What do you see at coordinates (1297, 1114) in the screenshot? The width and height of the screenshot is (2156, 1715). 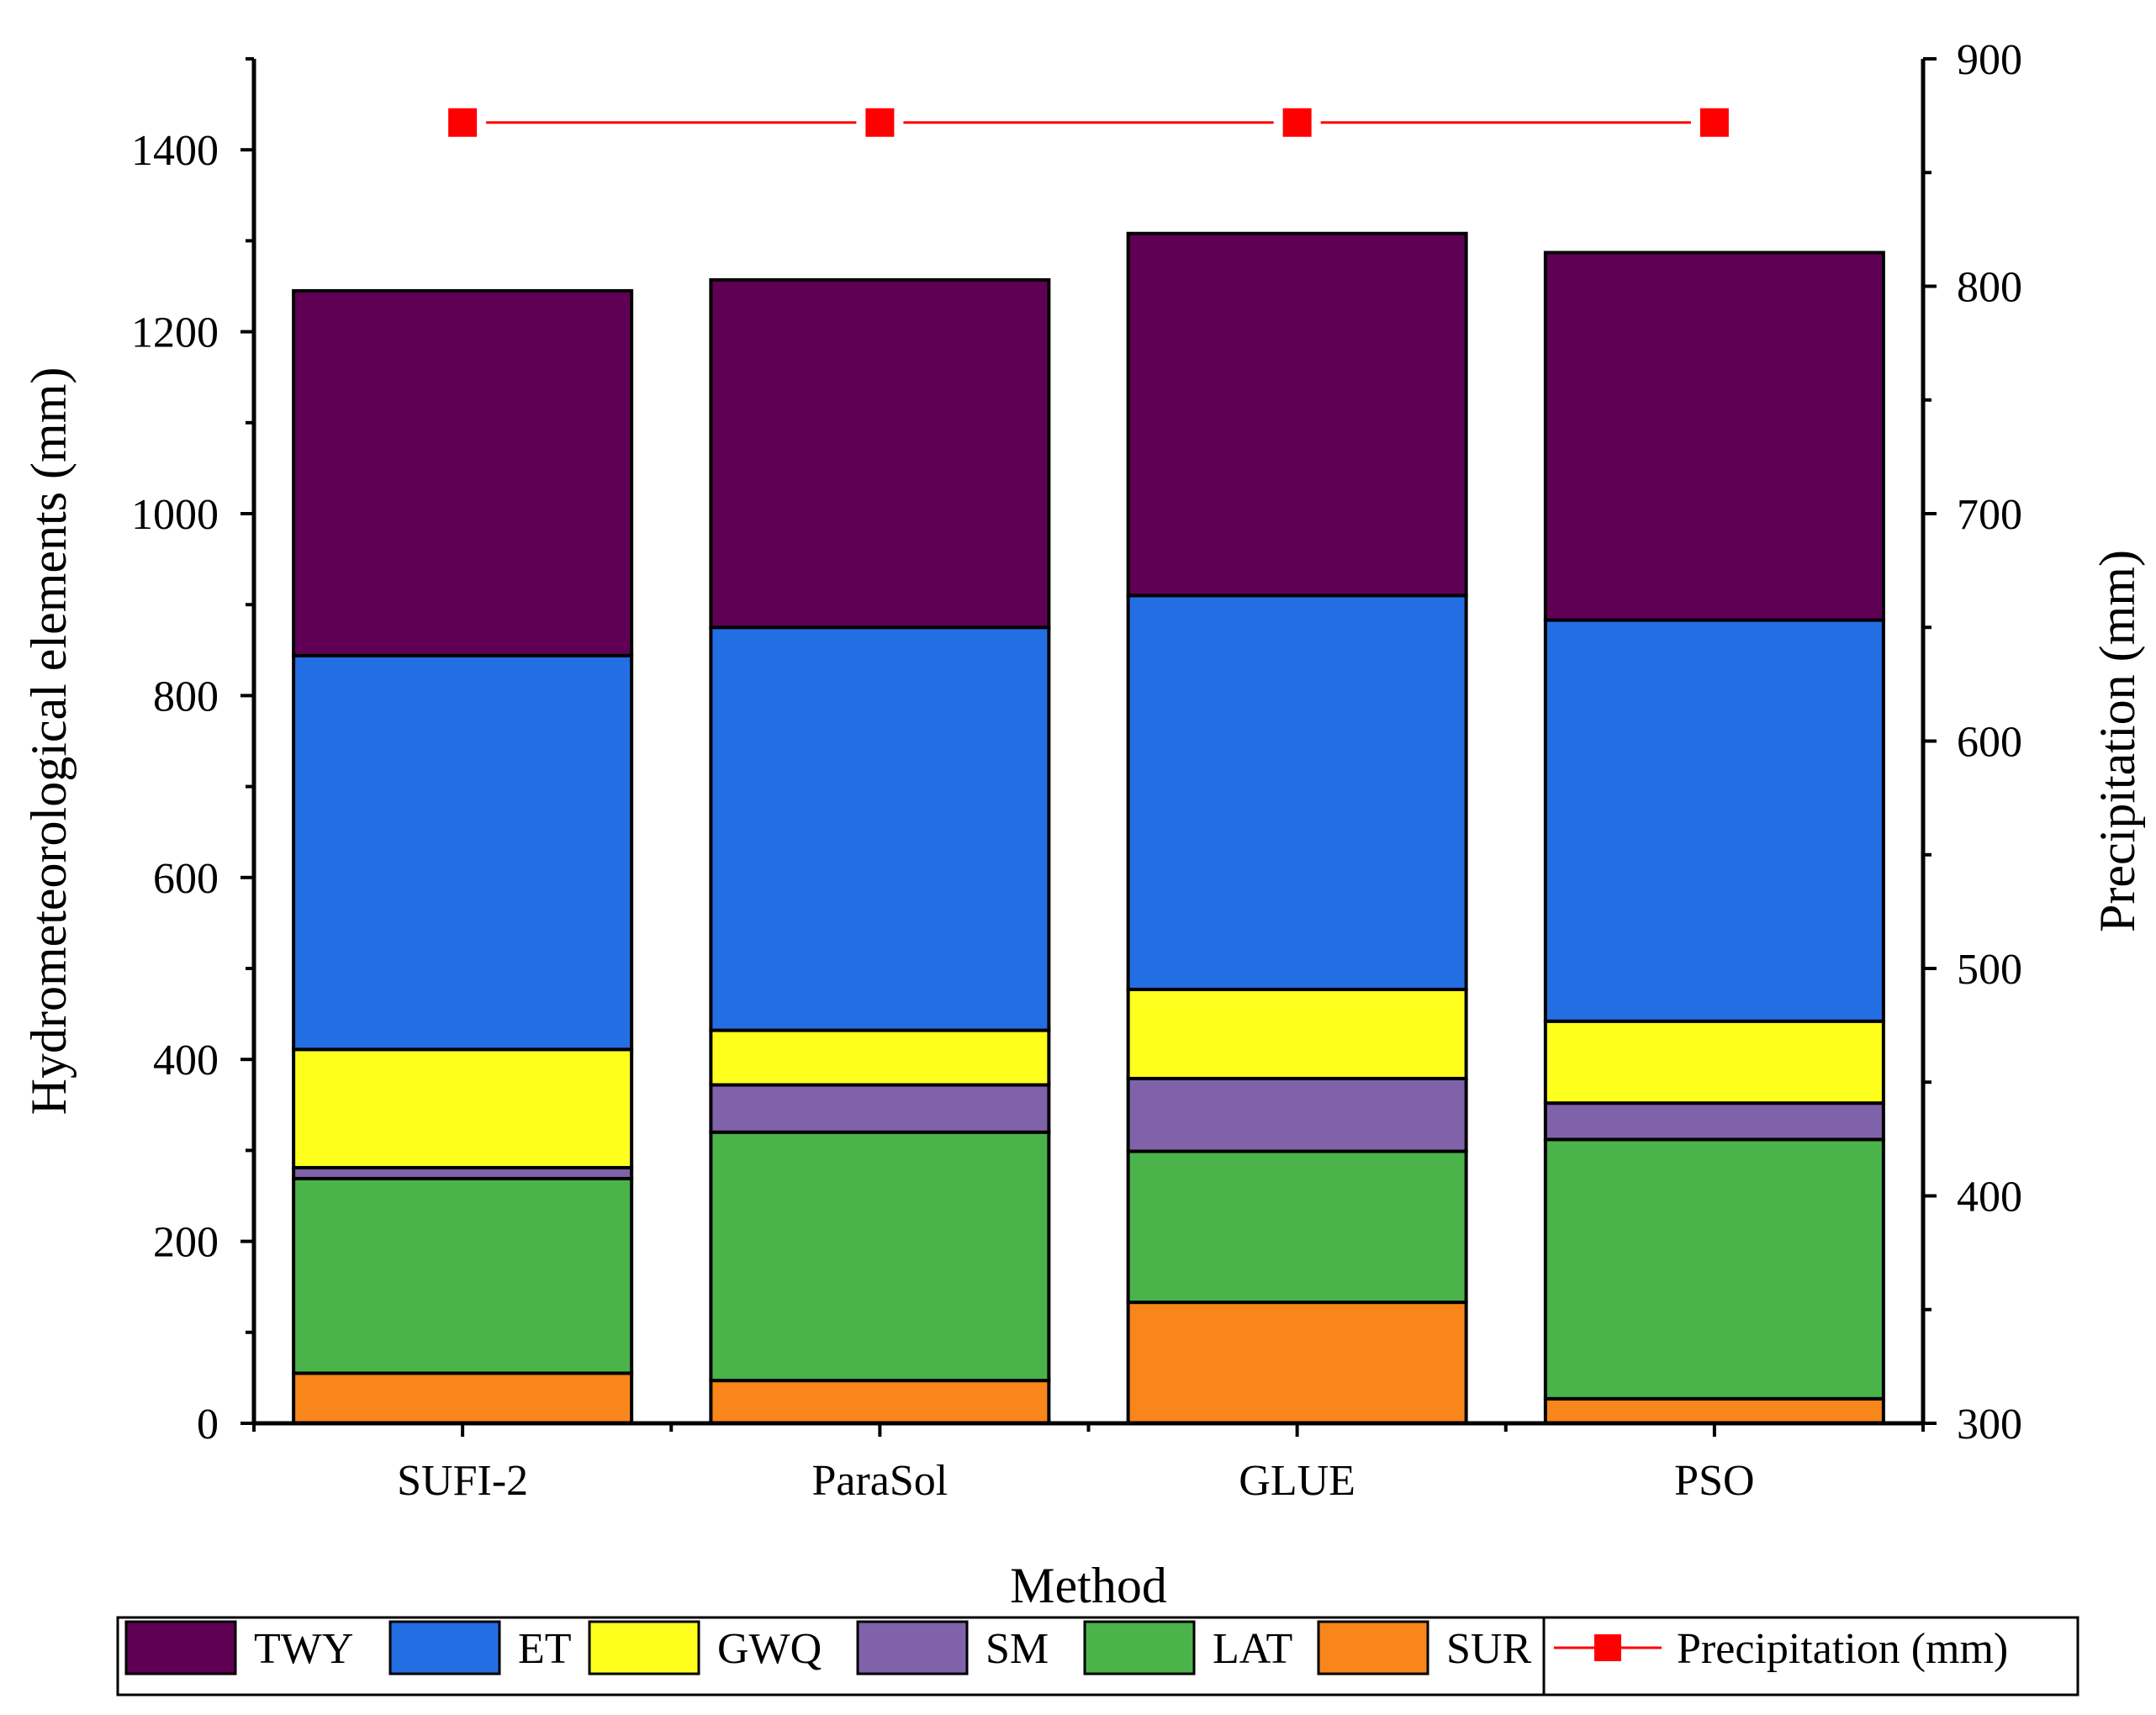 I see `bar-sm-glue` at bounding box center [1297, 1114].